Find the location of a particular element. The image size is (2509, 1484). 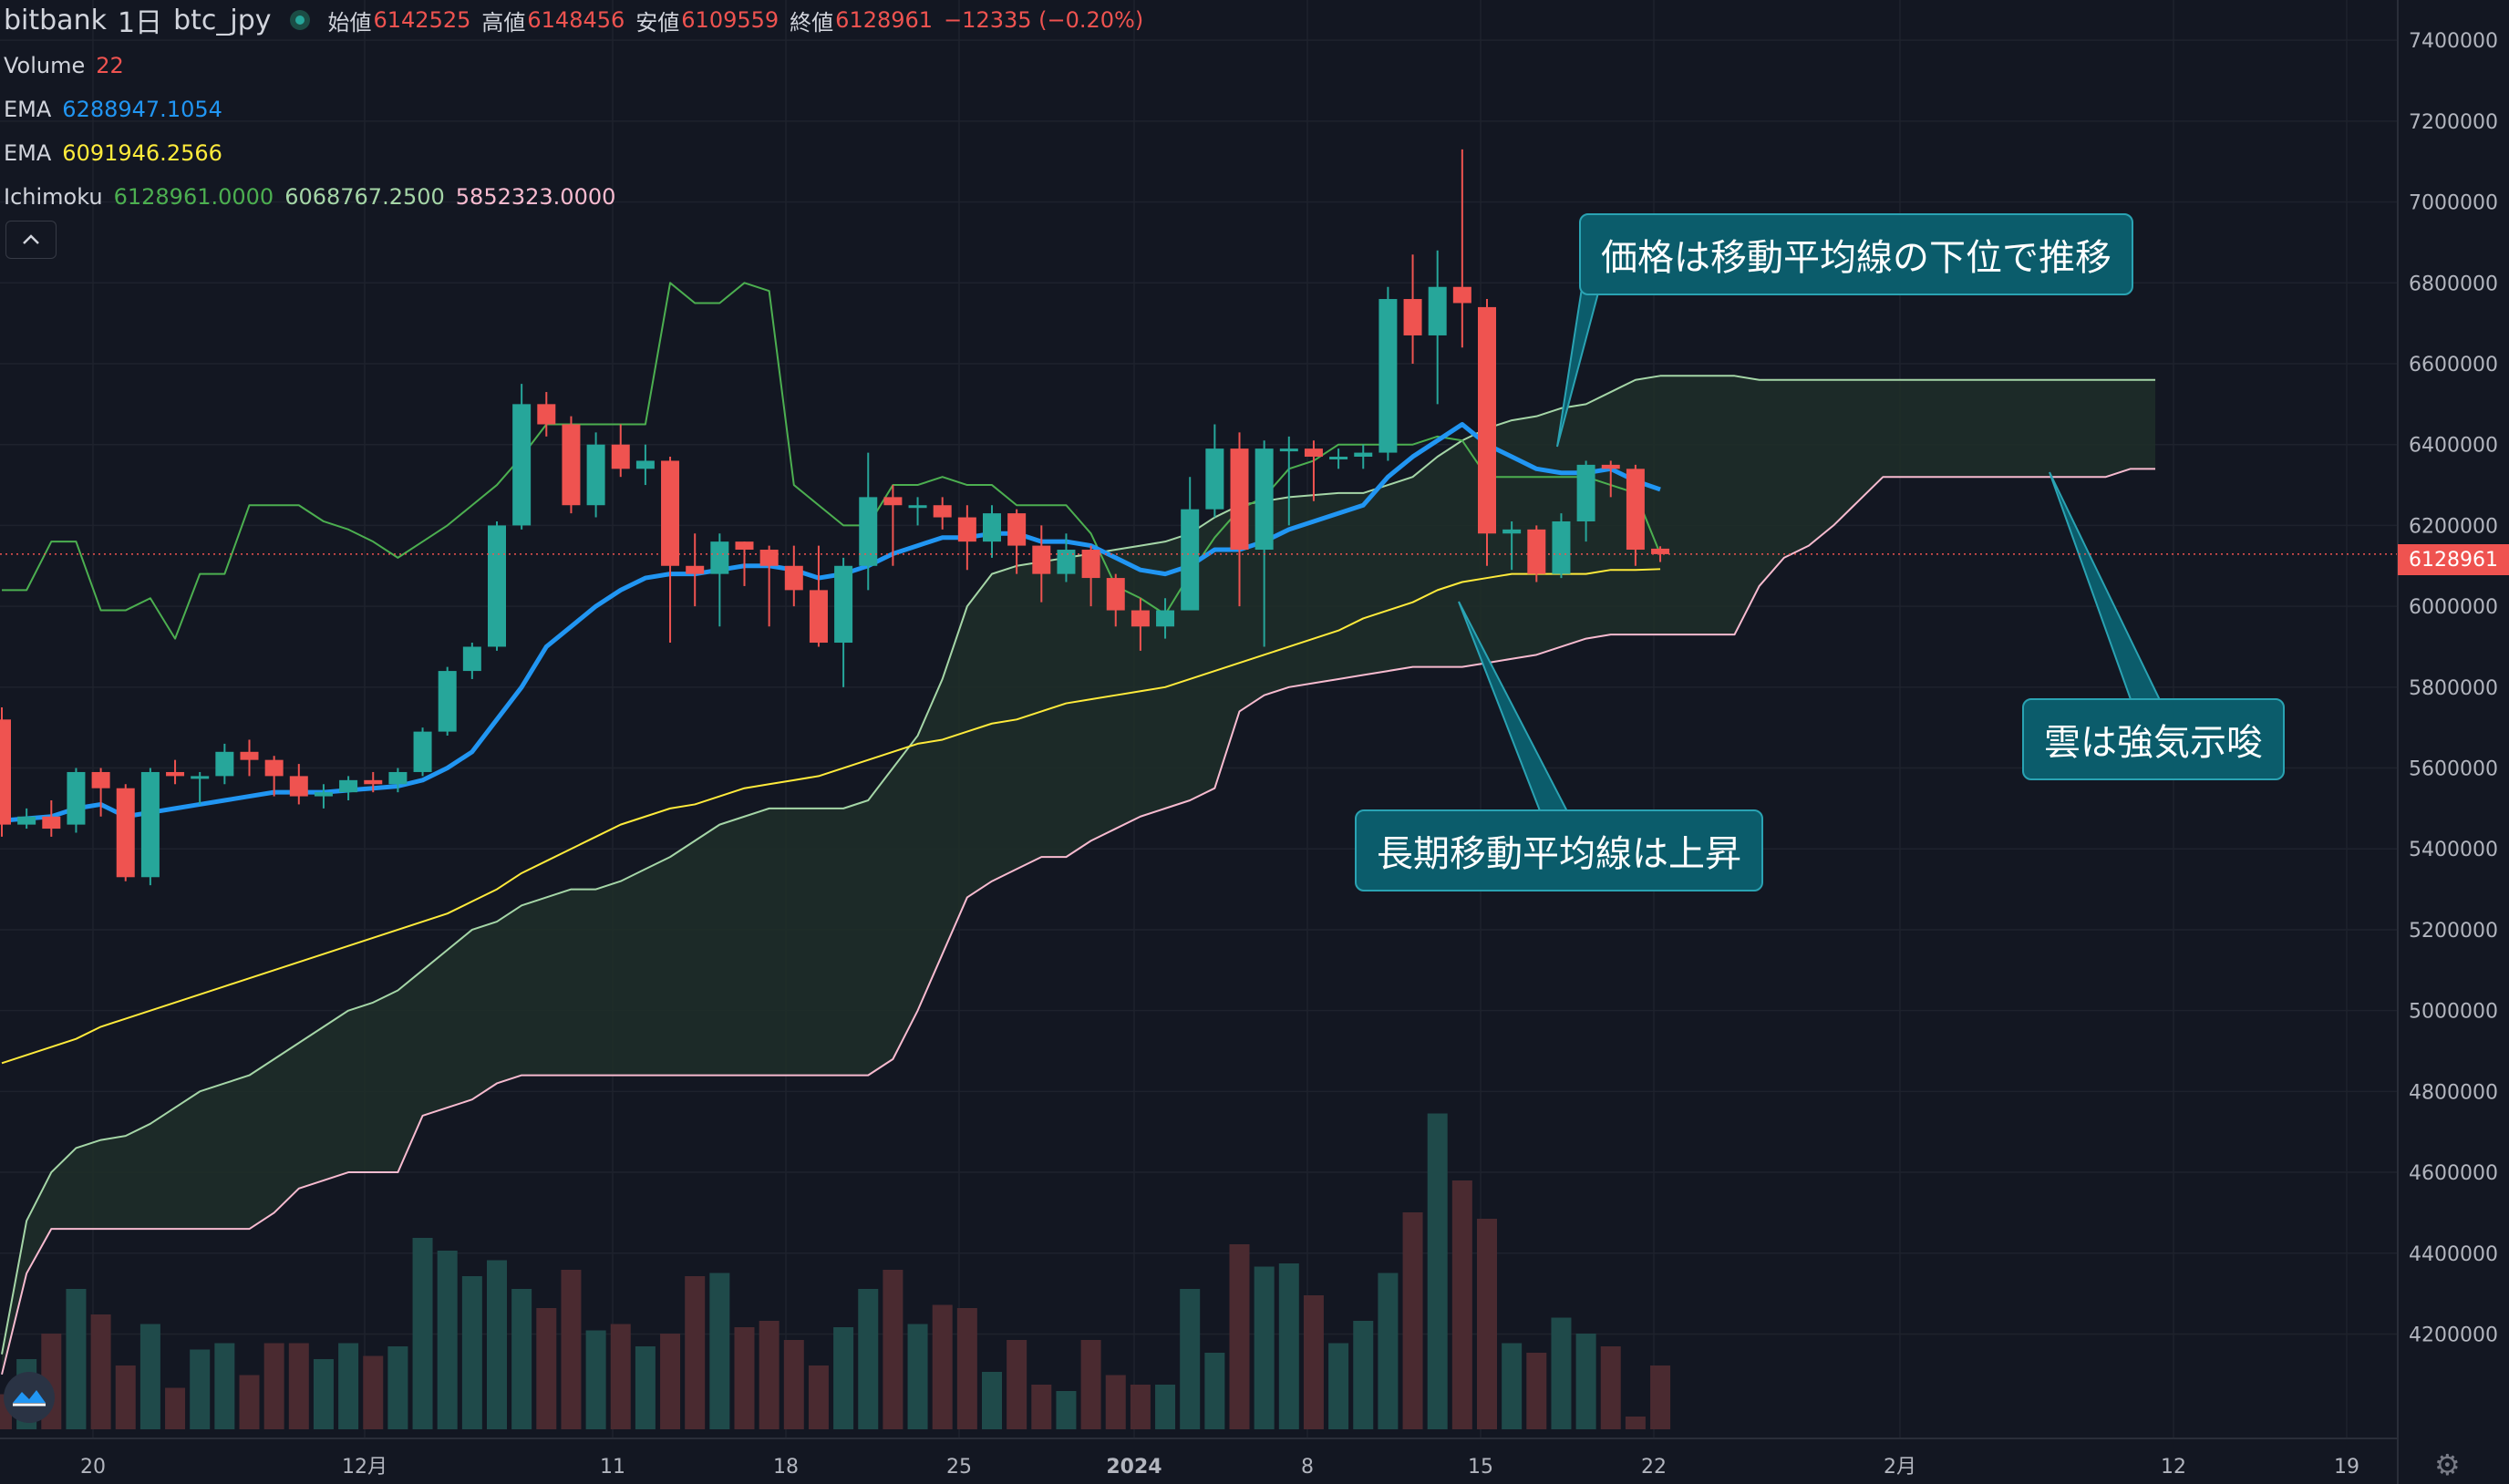

current-price-tag: 6128961 is located at coordinates (2453, 559).